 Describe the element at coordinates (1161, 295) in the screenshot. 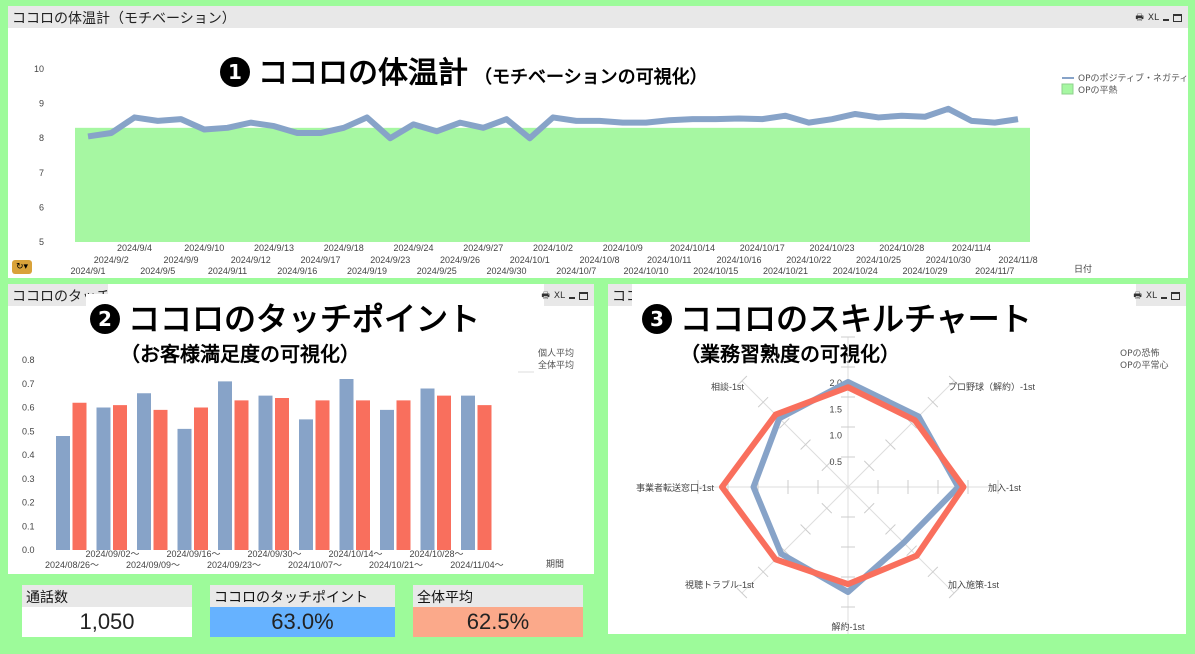

I see `panel-tools-bg` at that location.